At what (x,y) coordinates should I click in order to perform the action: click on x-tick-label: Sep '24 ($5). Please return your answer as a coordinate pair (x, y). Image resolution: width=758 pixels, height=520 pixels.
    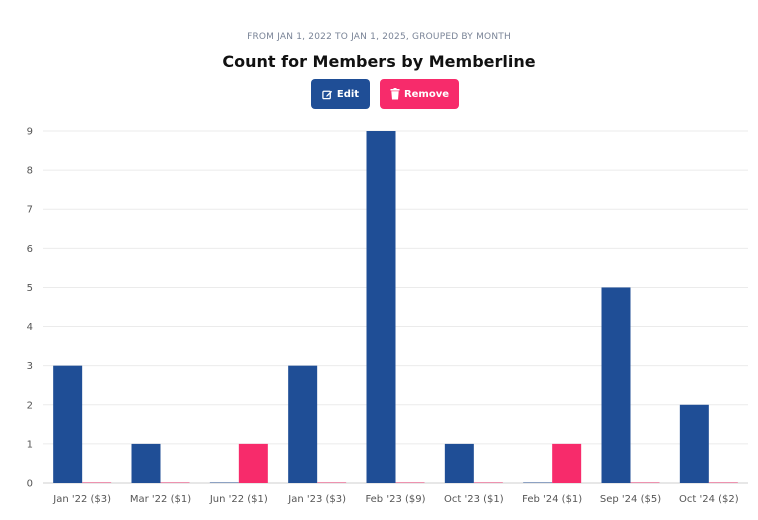
    Looking at the image, I should click on (630, 499).